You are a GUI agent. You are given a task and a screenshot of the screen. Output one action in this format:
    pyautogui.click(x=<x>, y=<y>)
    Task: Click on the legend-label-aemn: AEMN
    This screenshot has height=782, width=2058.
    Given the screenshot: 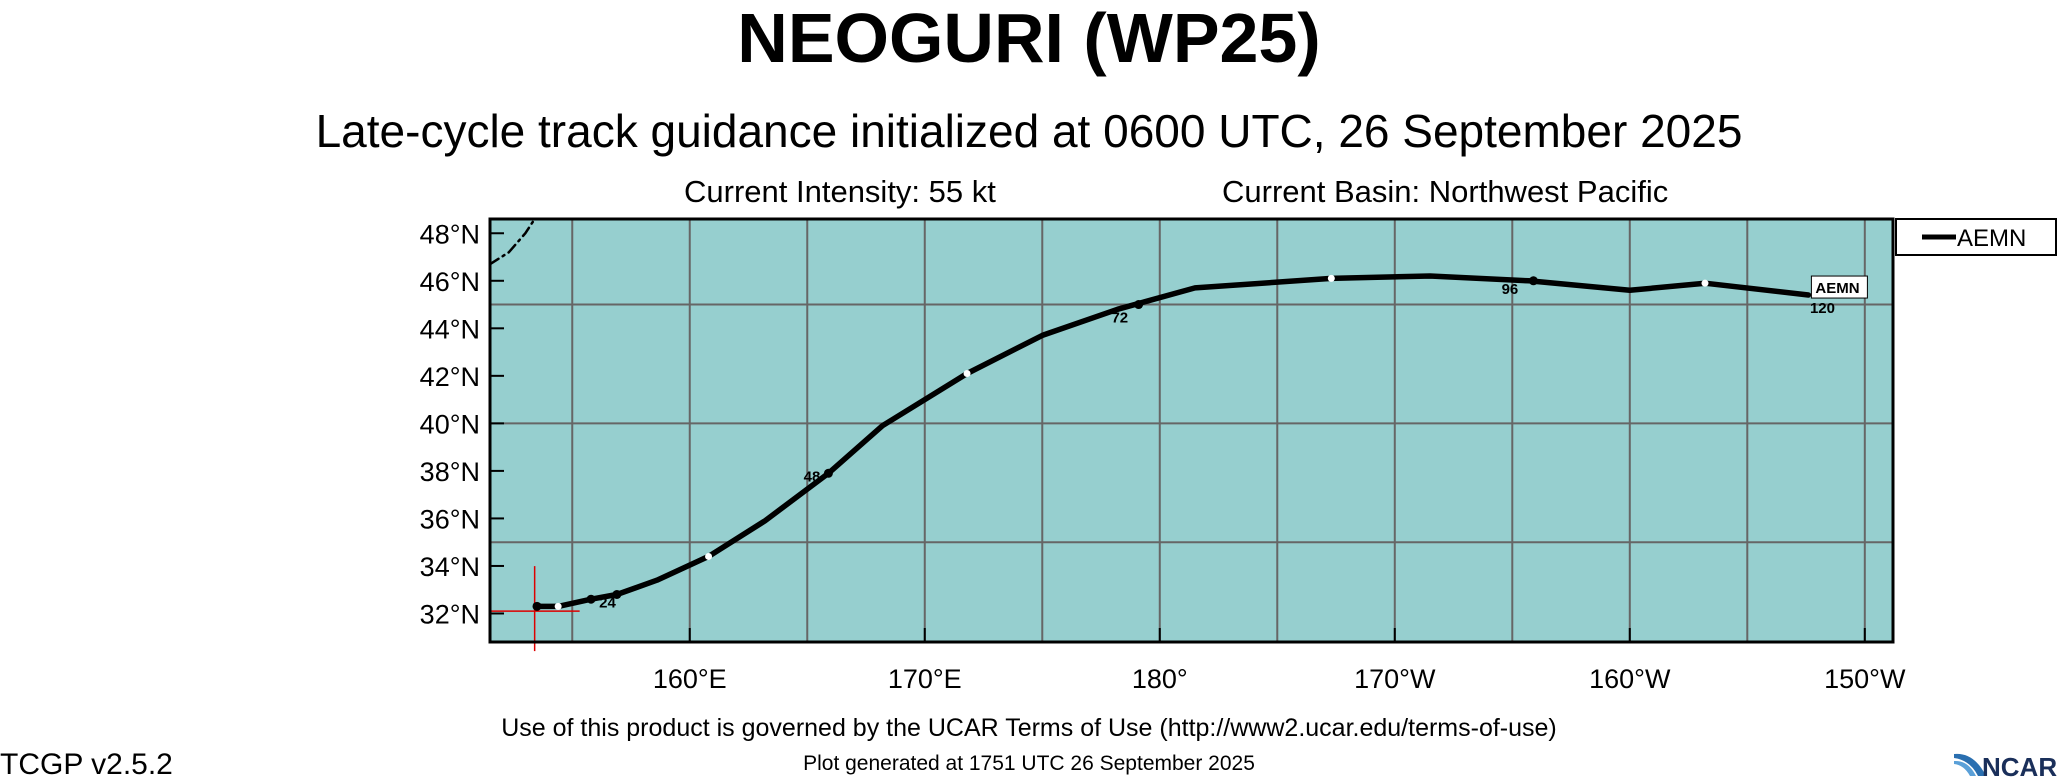 What is the action you would take?
    pyautogui.click(x=1991, y=238)
    